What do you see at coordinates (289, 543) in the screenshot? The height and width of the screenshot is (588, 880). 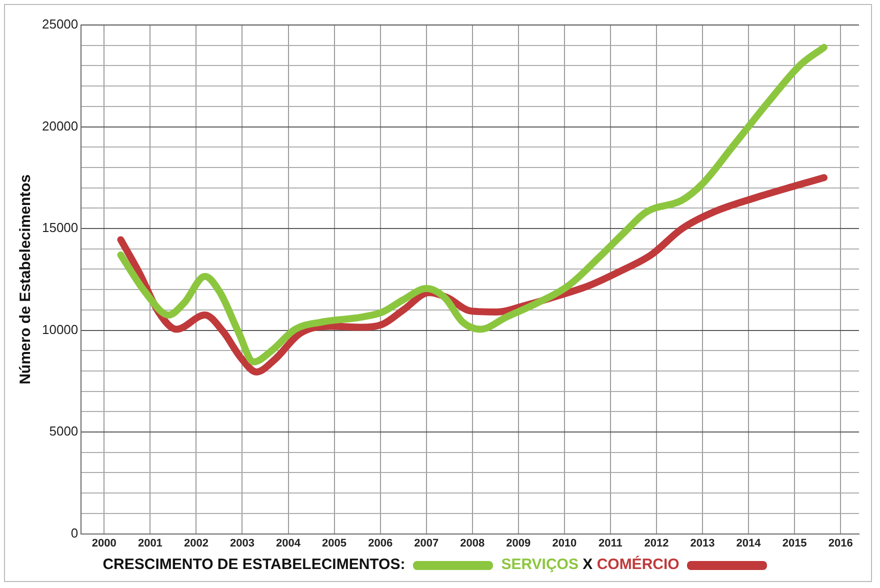 I see `x-tick-label: 2004` at bounding box center [289, 543].